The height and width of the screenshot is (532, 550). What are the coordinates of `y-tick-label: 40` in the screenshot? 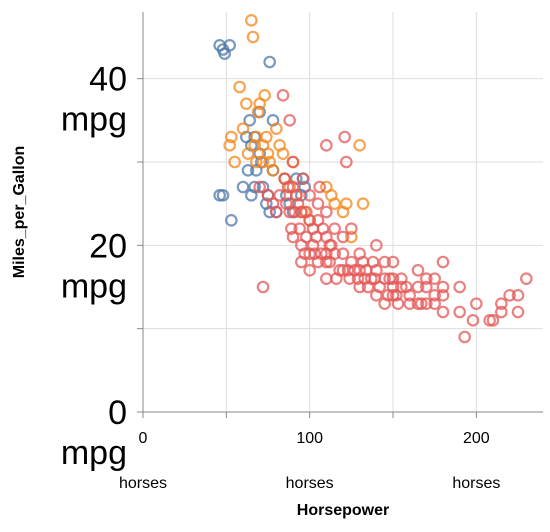 It's located at (108, 80).